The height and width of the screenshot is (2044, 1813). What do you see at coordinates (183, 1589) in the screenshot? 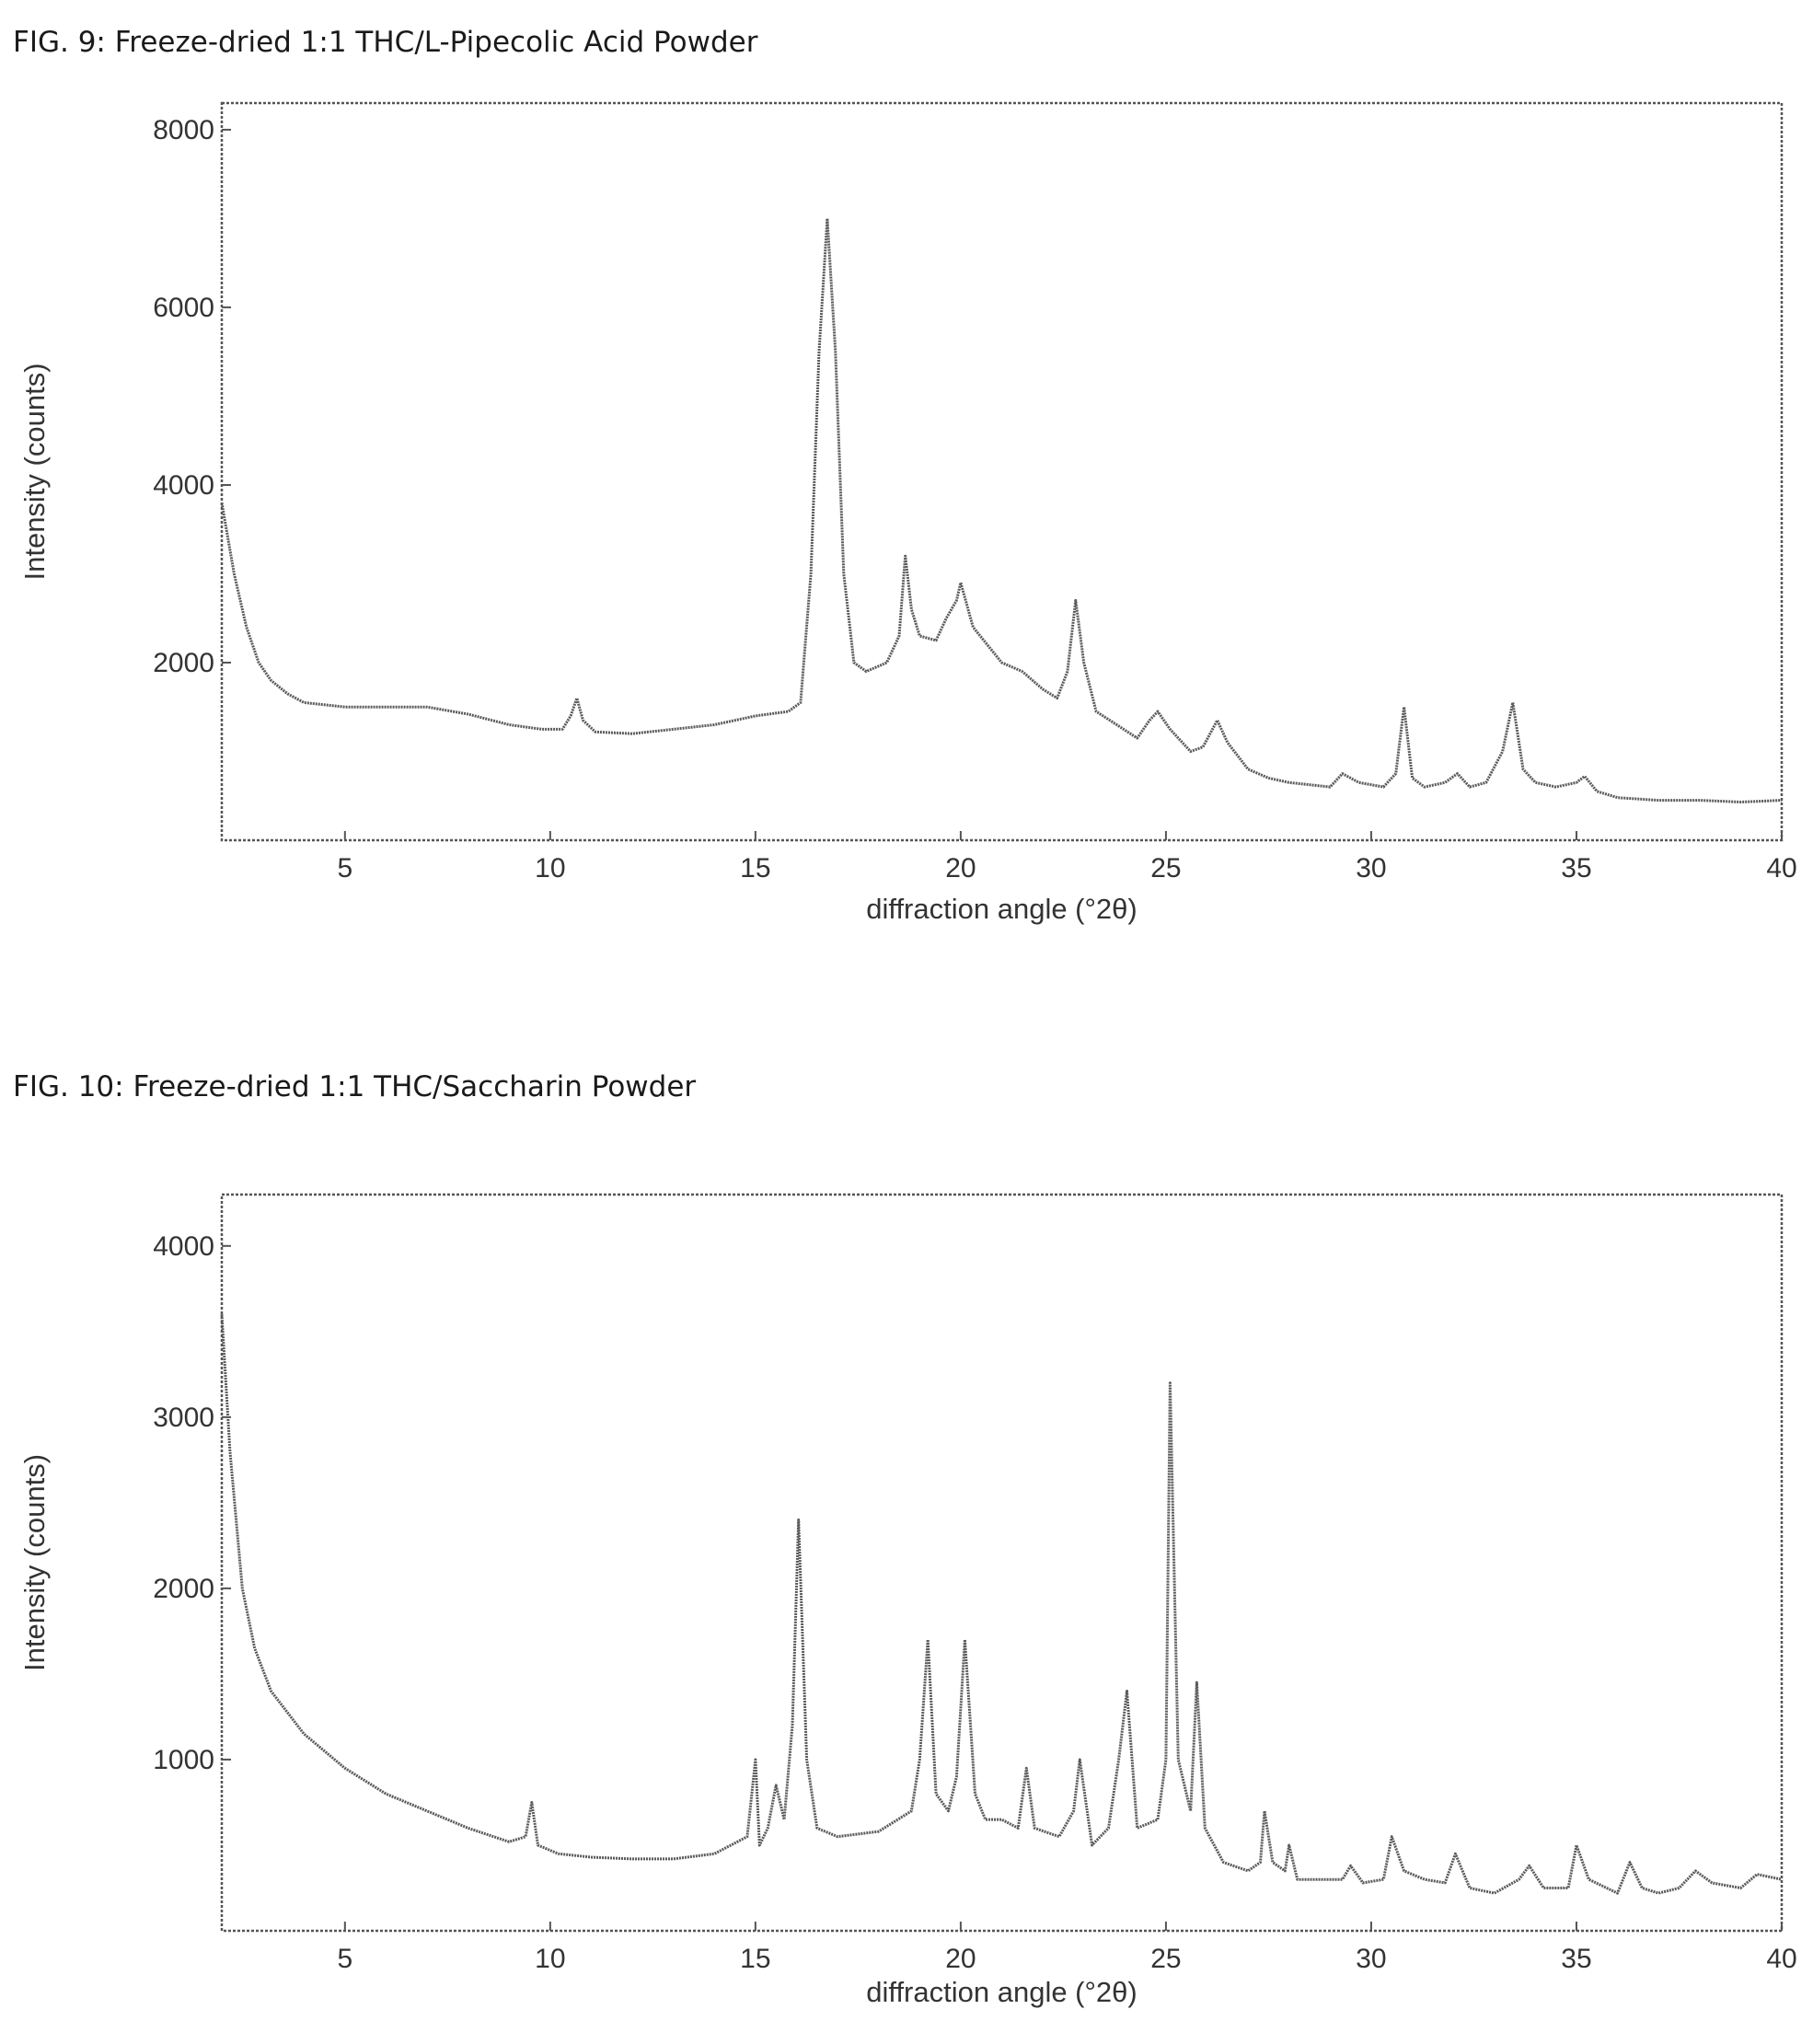
I see `fig10-y-tick-label: 2000` at bounding box center [183, 1589].